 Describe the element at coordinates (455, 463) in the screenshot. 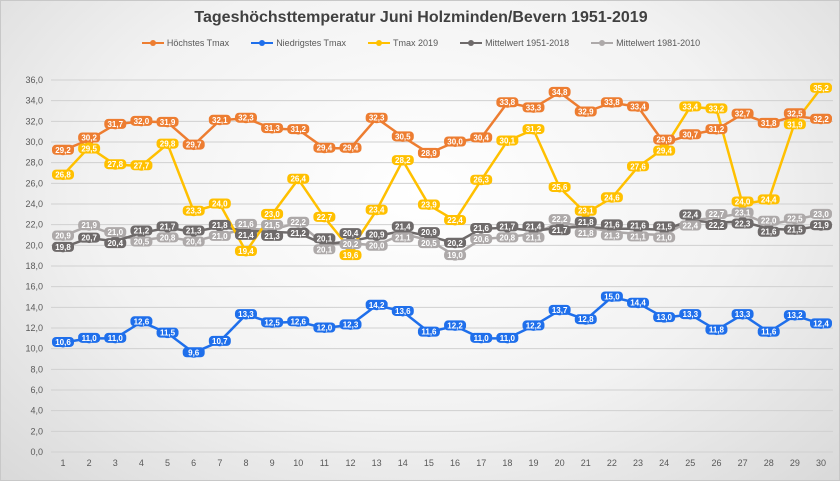

I see `x-tick-label: 16` at that location.